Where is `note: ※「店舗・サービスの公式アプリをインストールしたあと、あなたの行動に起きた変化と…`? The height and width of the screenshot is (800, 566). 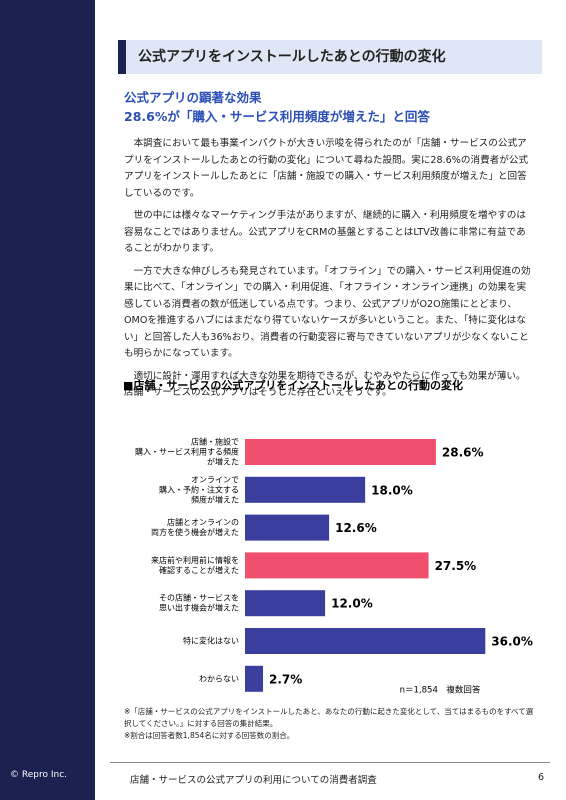 note: ※「店舗・サービスの公式アプリをインストールしたあと、あなたの行動に起きた変化と… is located at coordinates (329, 717).